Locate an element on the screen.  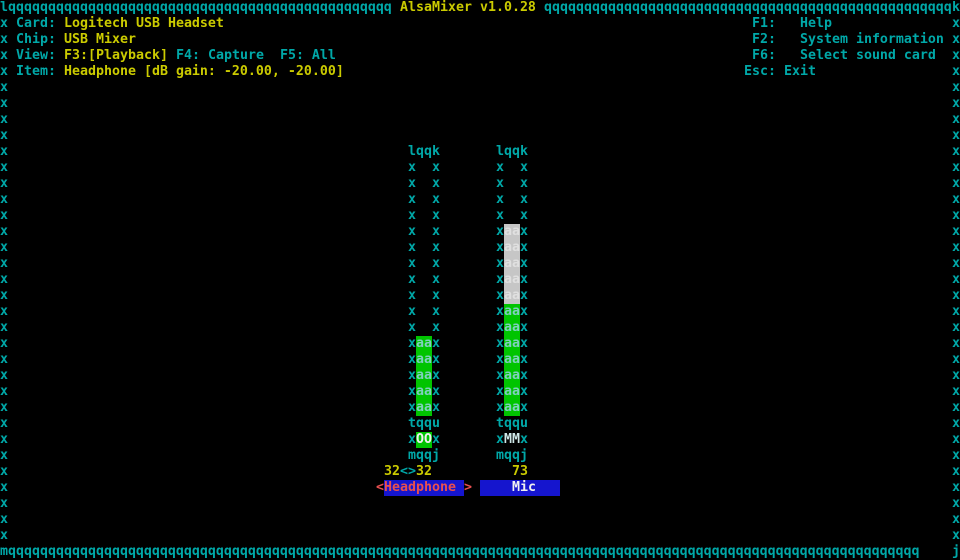
view-tab-playback-active: F3:[Playback] is located at coordinates (116, 55).